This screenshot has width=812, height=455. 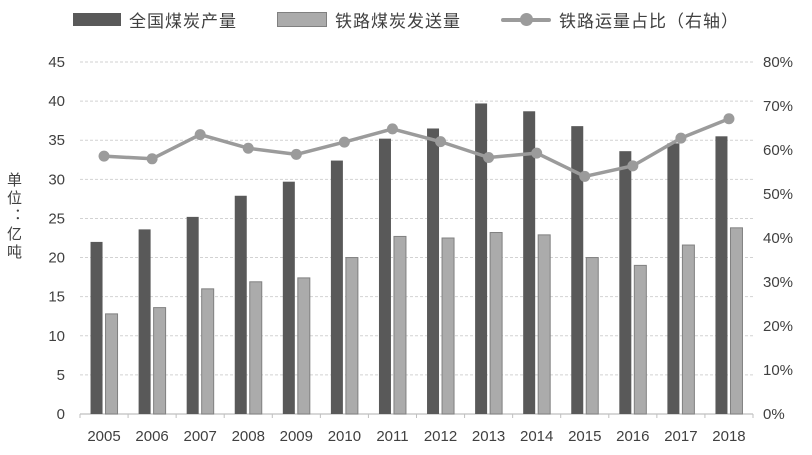 I want to click on production-bar-2006, so click(x=144, y=321).